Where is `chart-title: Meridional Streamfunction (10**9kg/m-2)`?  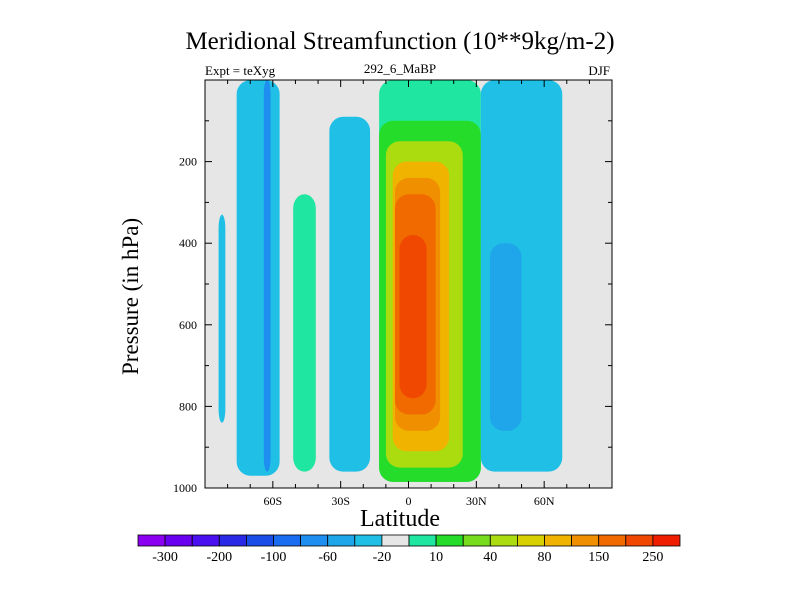 chart-title: Meridional Streamfunction (10**9kg/m-2) is located at coordinates (400, 41).